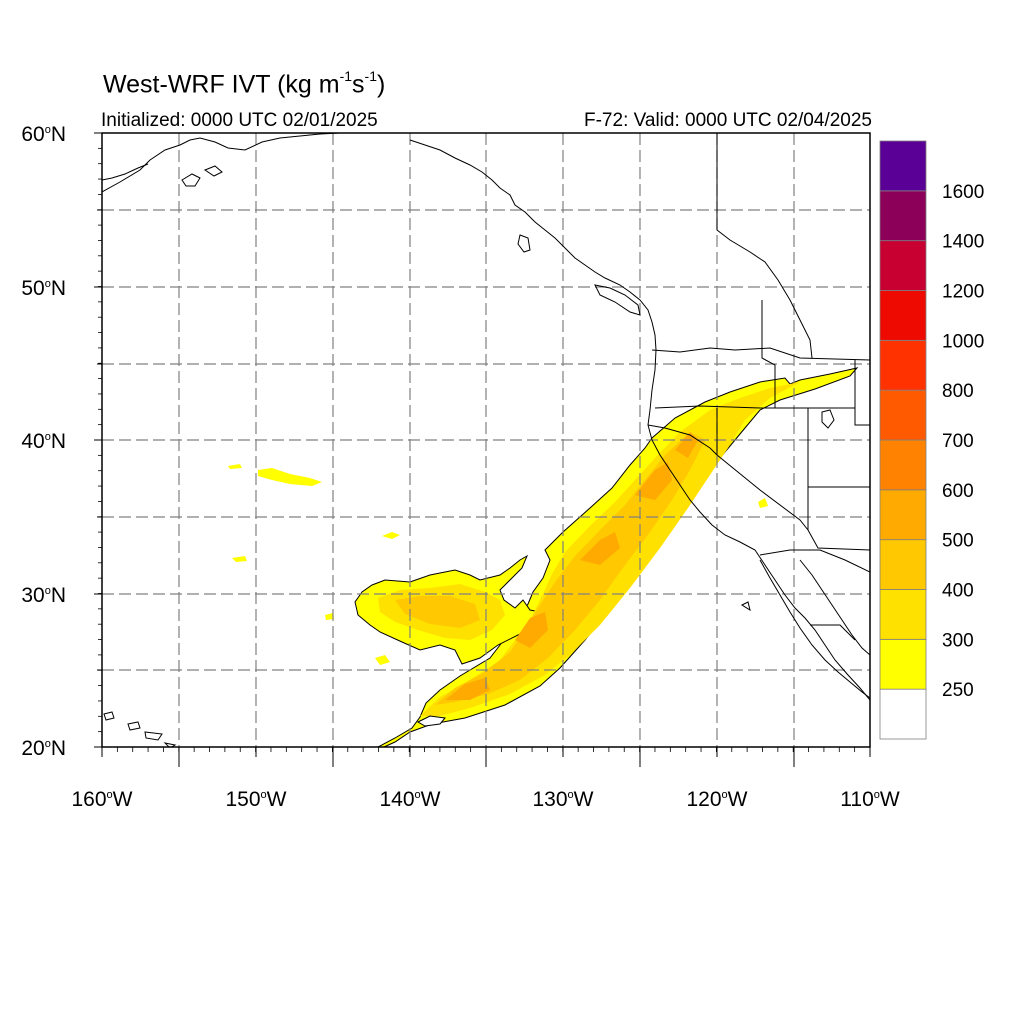 The image size is (1024, 1024). I want to click on title-main: West-WRF IVT (kg m, so click(221, 84).